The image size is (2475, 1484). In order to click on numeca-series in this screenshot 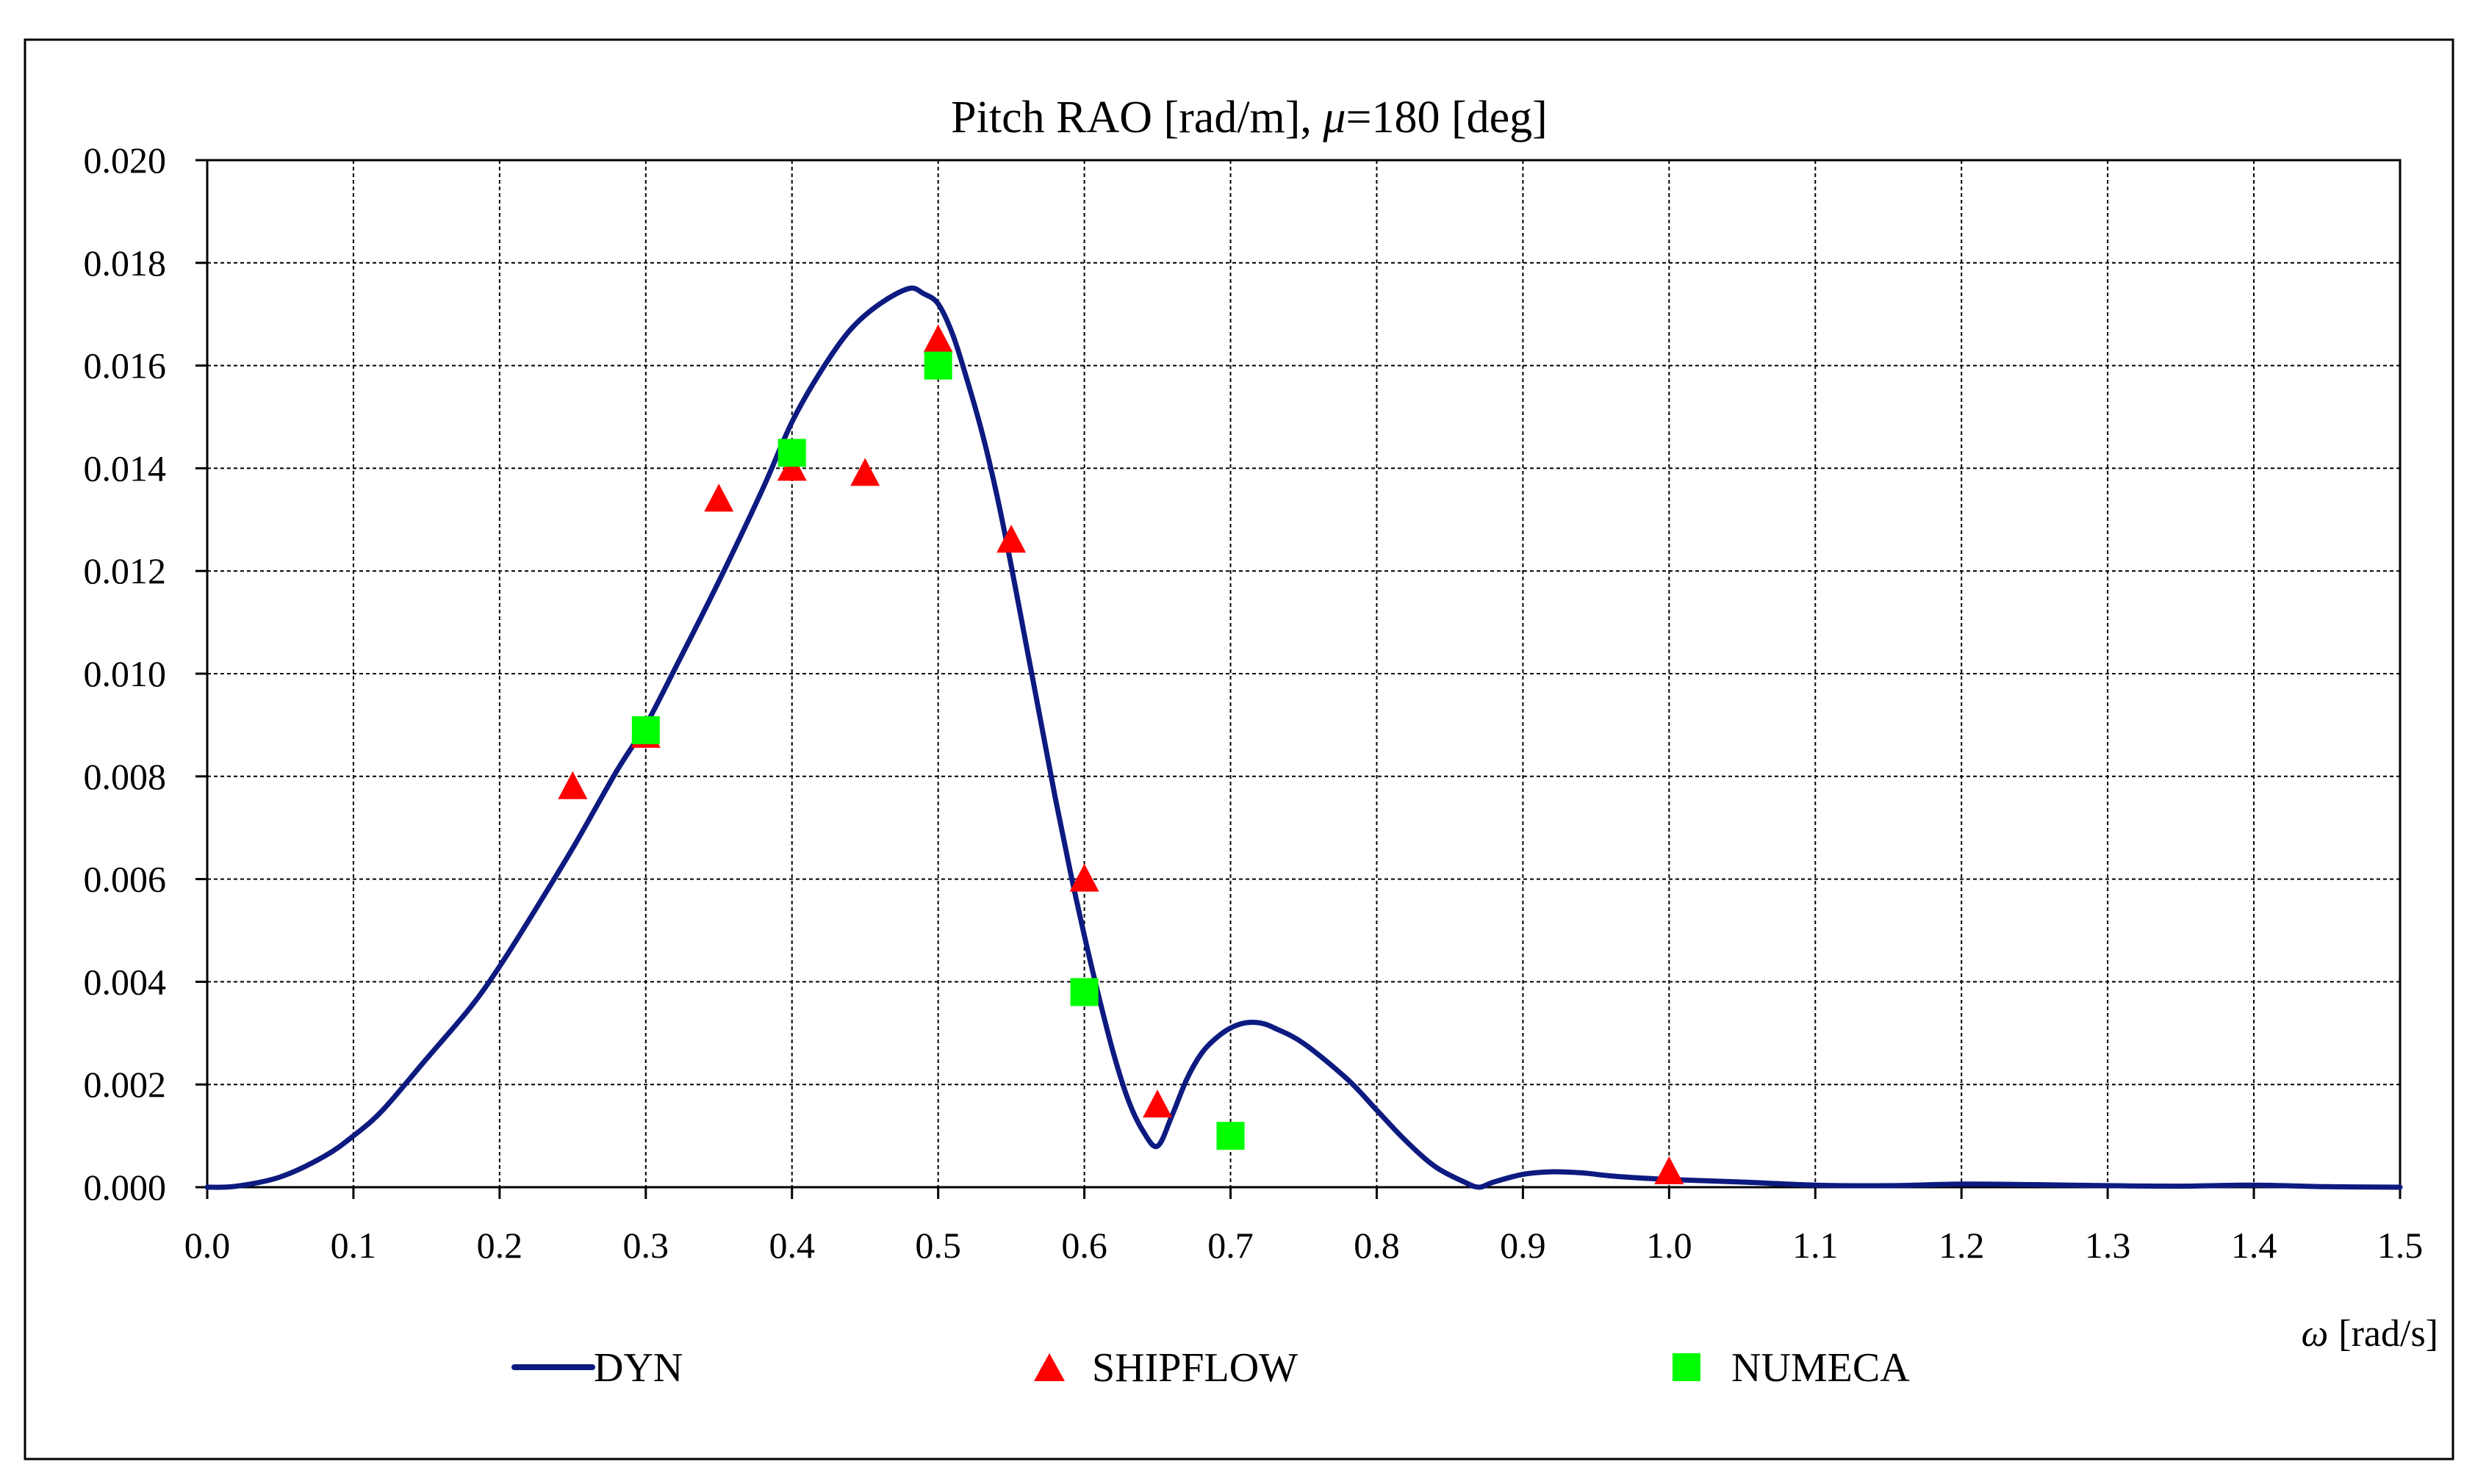, I will do `click(938, 750)`.